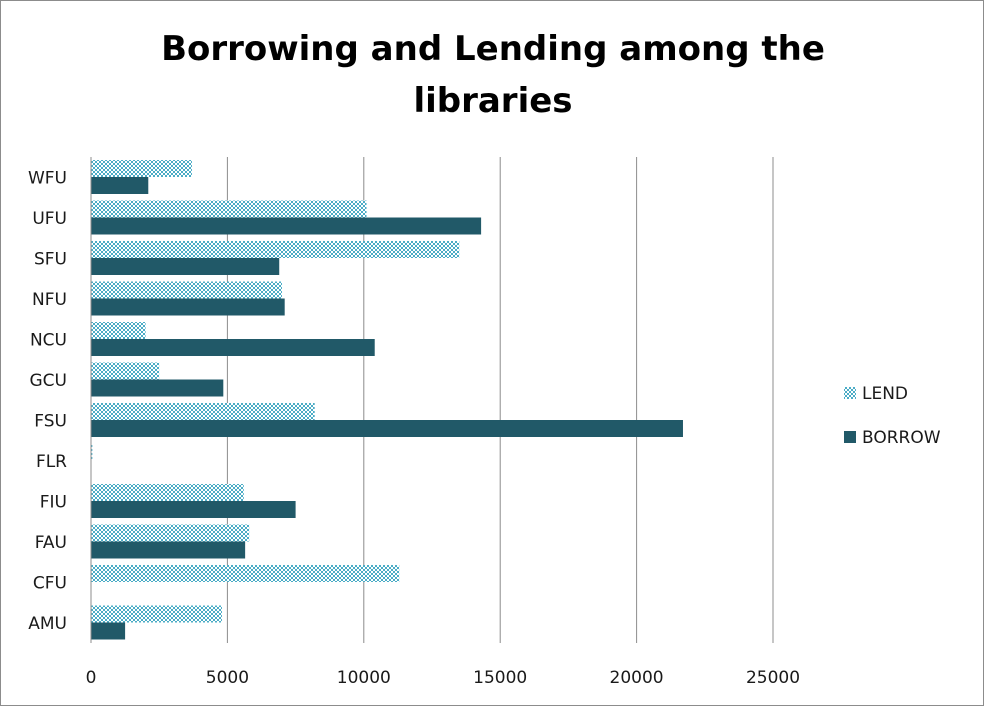  What do you see at coordinates (185, 266) in the screenshot?
I see `bar-borrow-sfu` at bounding box center [185, 266].